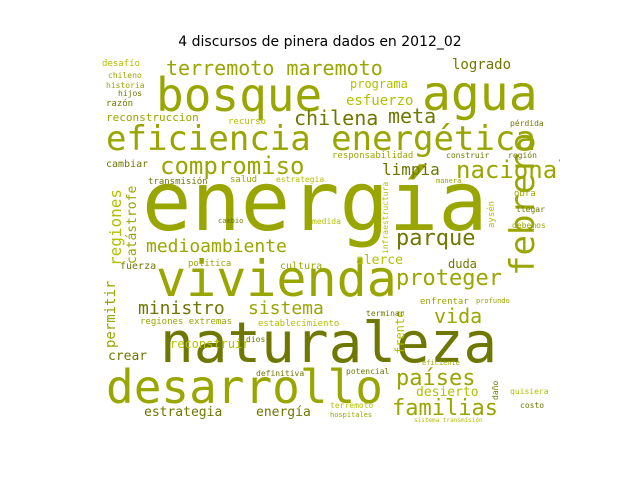 The width and height of the screenshot is (640, 480). I want to click on word-alerce: alerce, so click(379, 260).